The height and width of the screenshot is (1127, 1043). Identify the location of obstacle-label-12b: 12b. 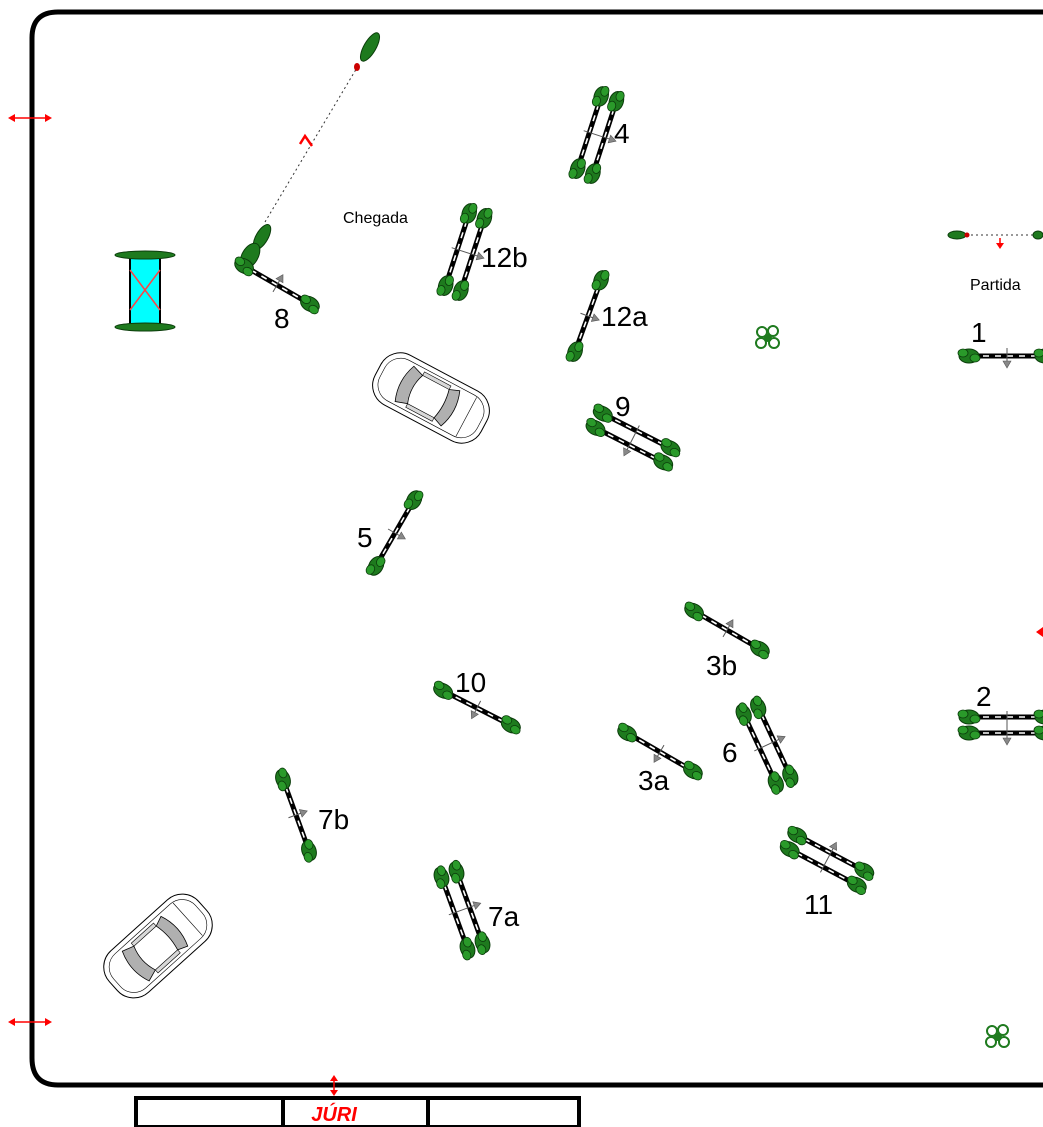
(504, 257).